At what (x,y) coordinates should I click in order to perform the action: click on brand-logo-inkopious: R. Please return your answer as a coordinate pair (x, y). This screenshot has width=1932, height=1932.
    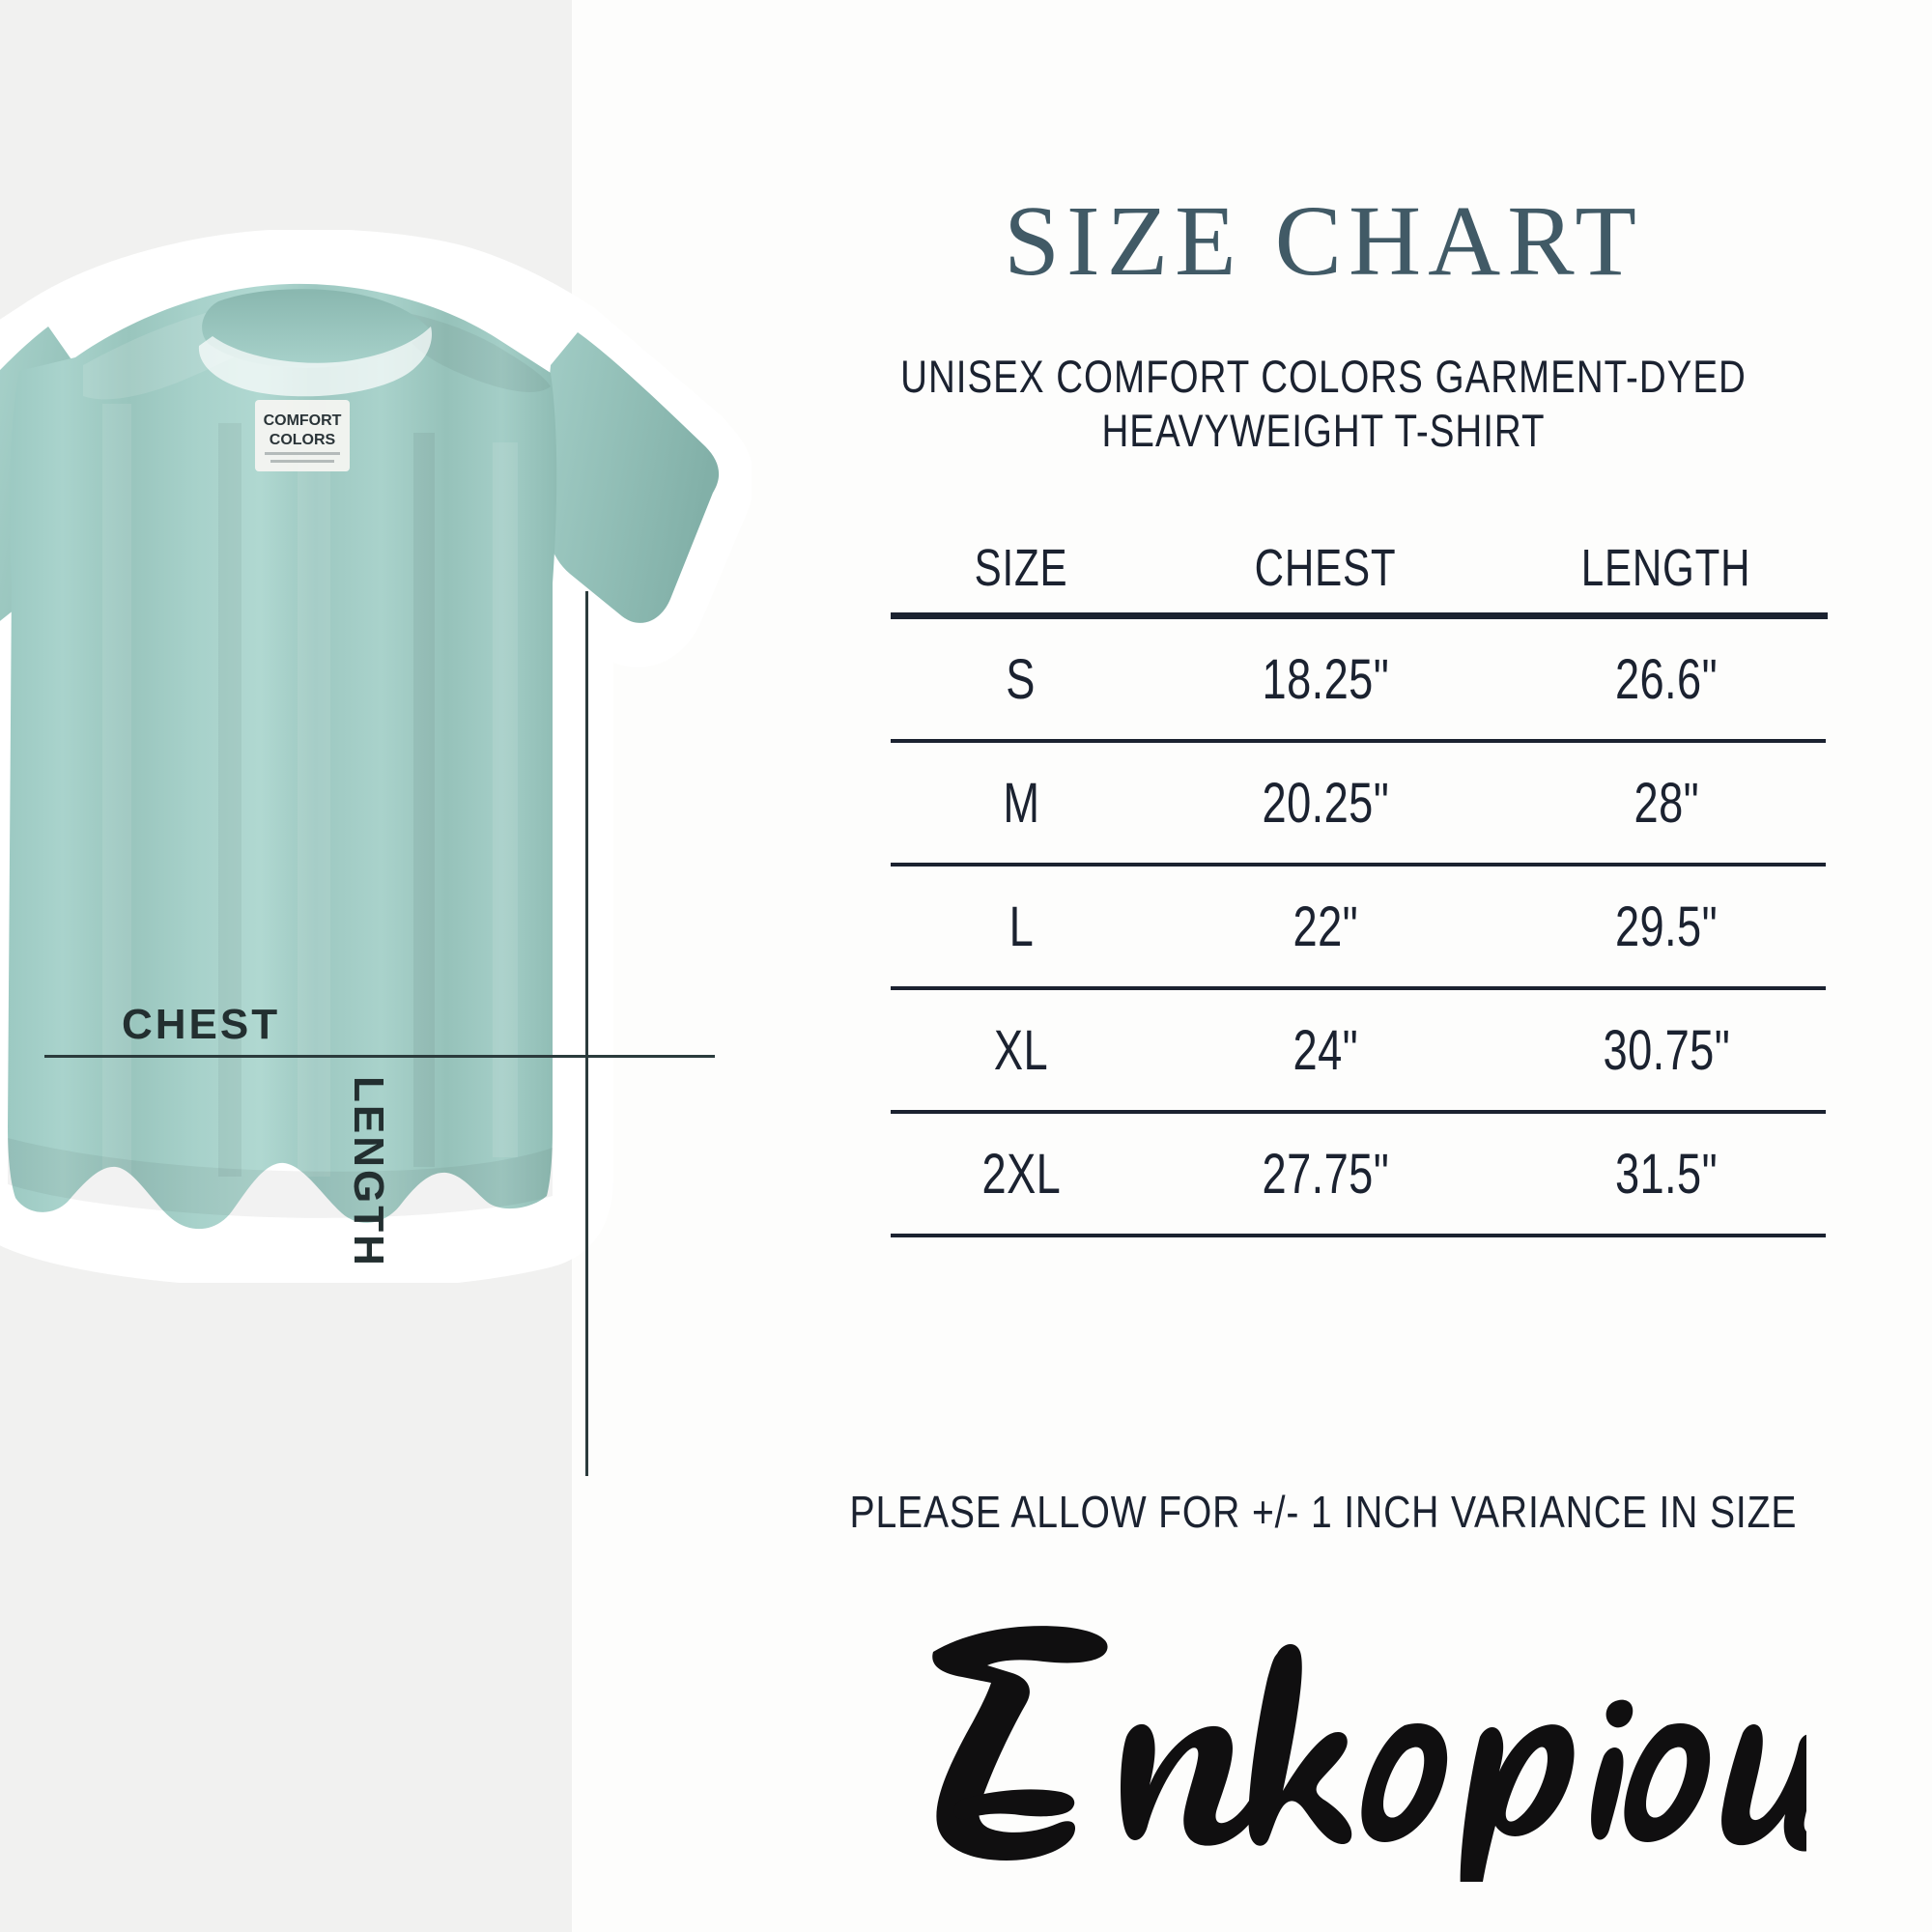
    Looking at the image, I should click on (1369, 1754).